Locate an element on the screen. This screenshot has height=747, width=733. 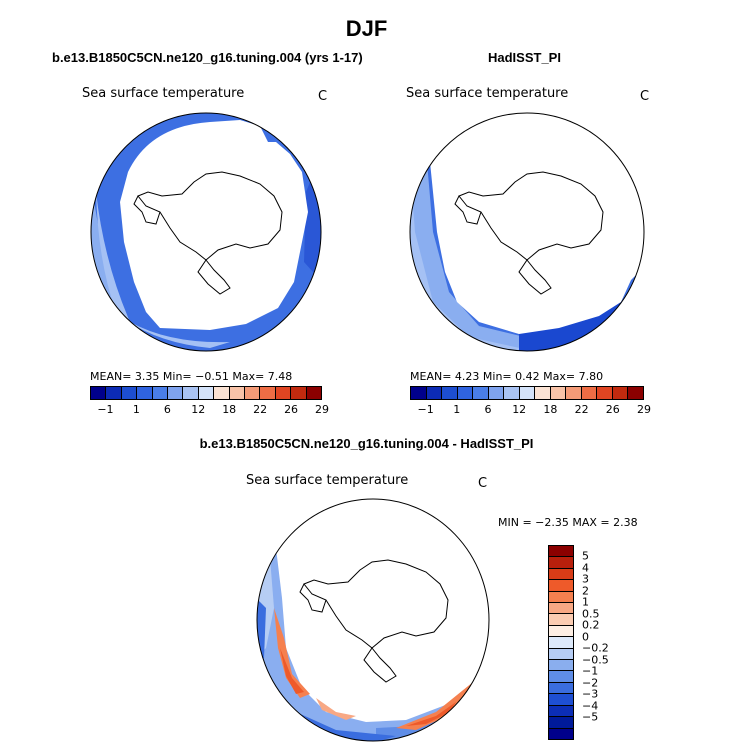
diff-colorbar is located at coordinates (561, 642).